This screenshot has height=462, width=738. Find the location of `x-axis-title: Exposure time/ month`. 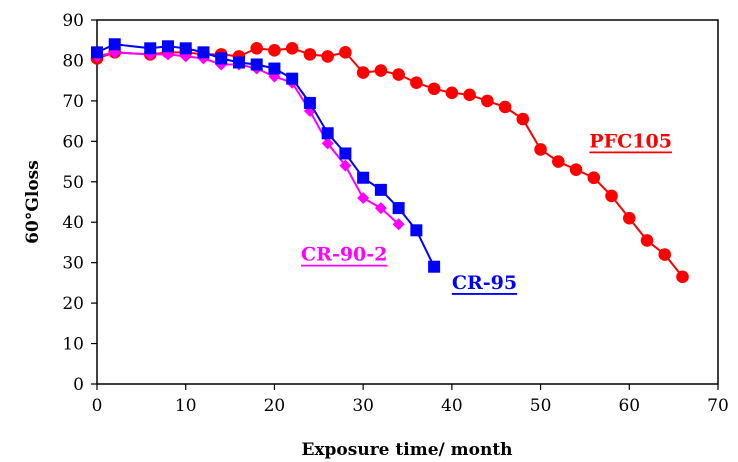

x-axis-title: Exposure time/ month is located at coordinates (406, 450).